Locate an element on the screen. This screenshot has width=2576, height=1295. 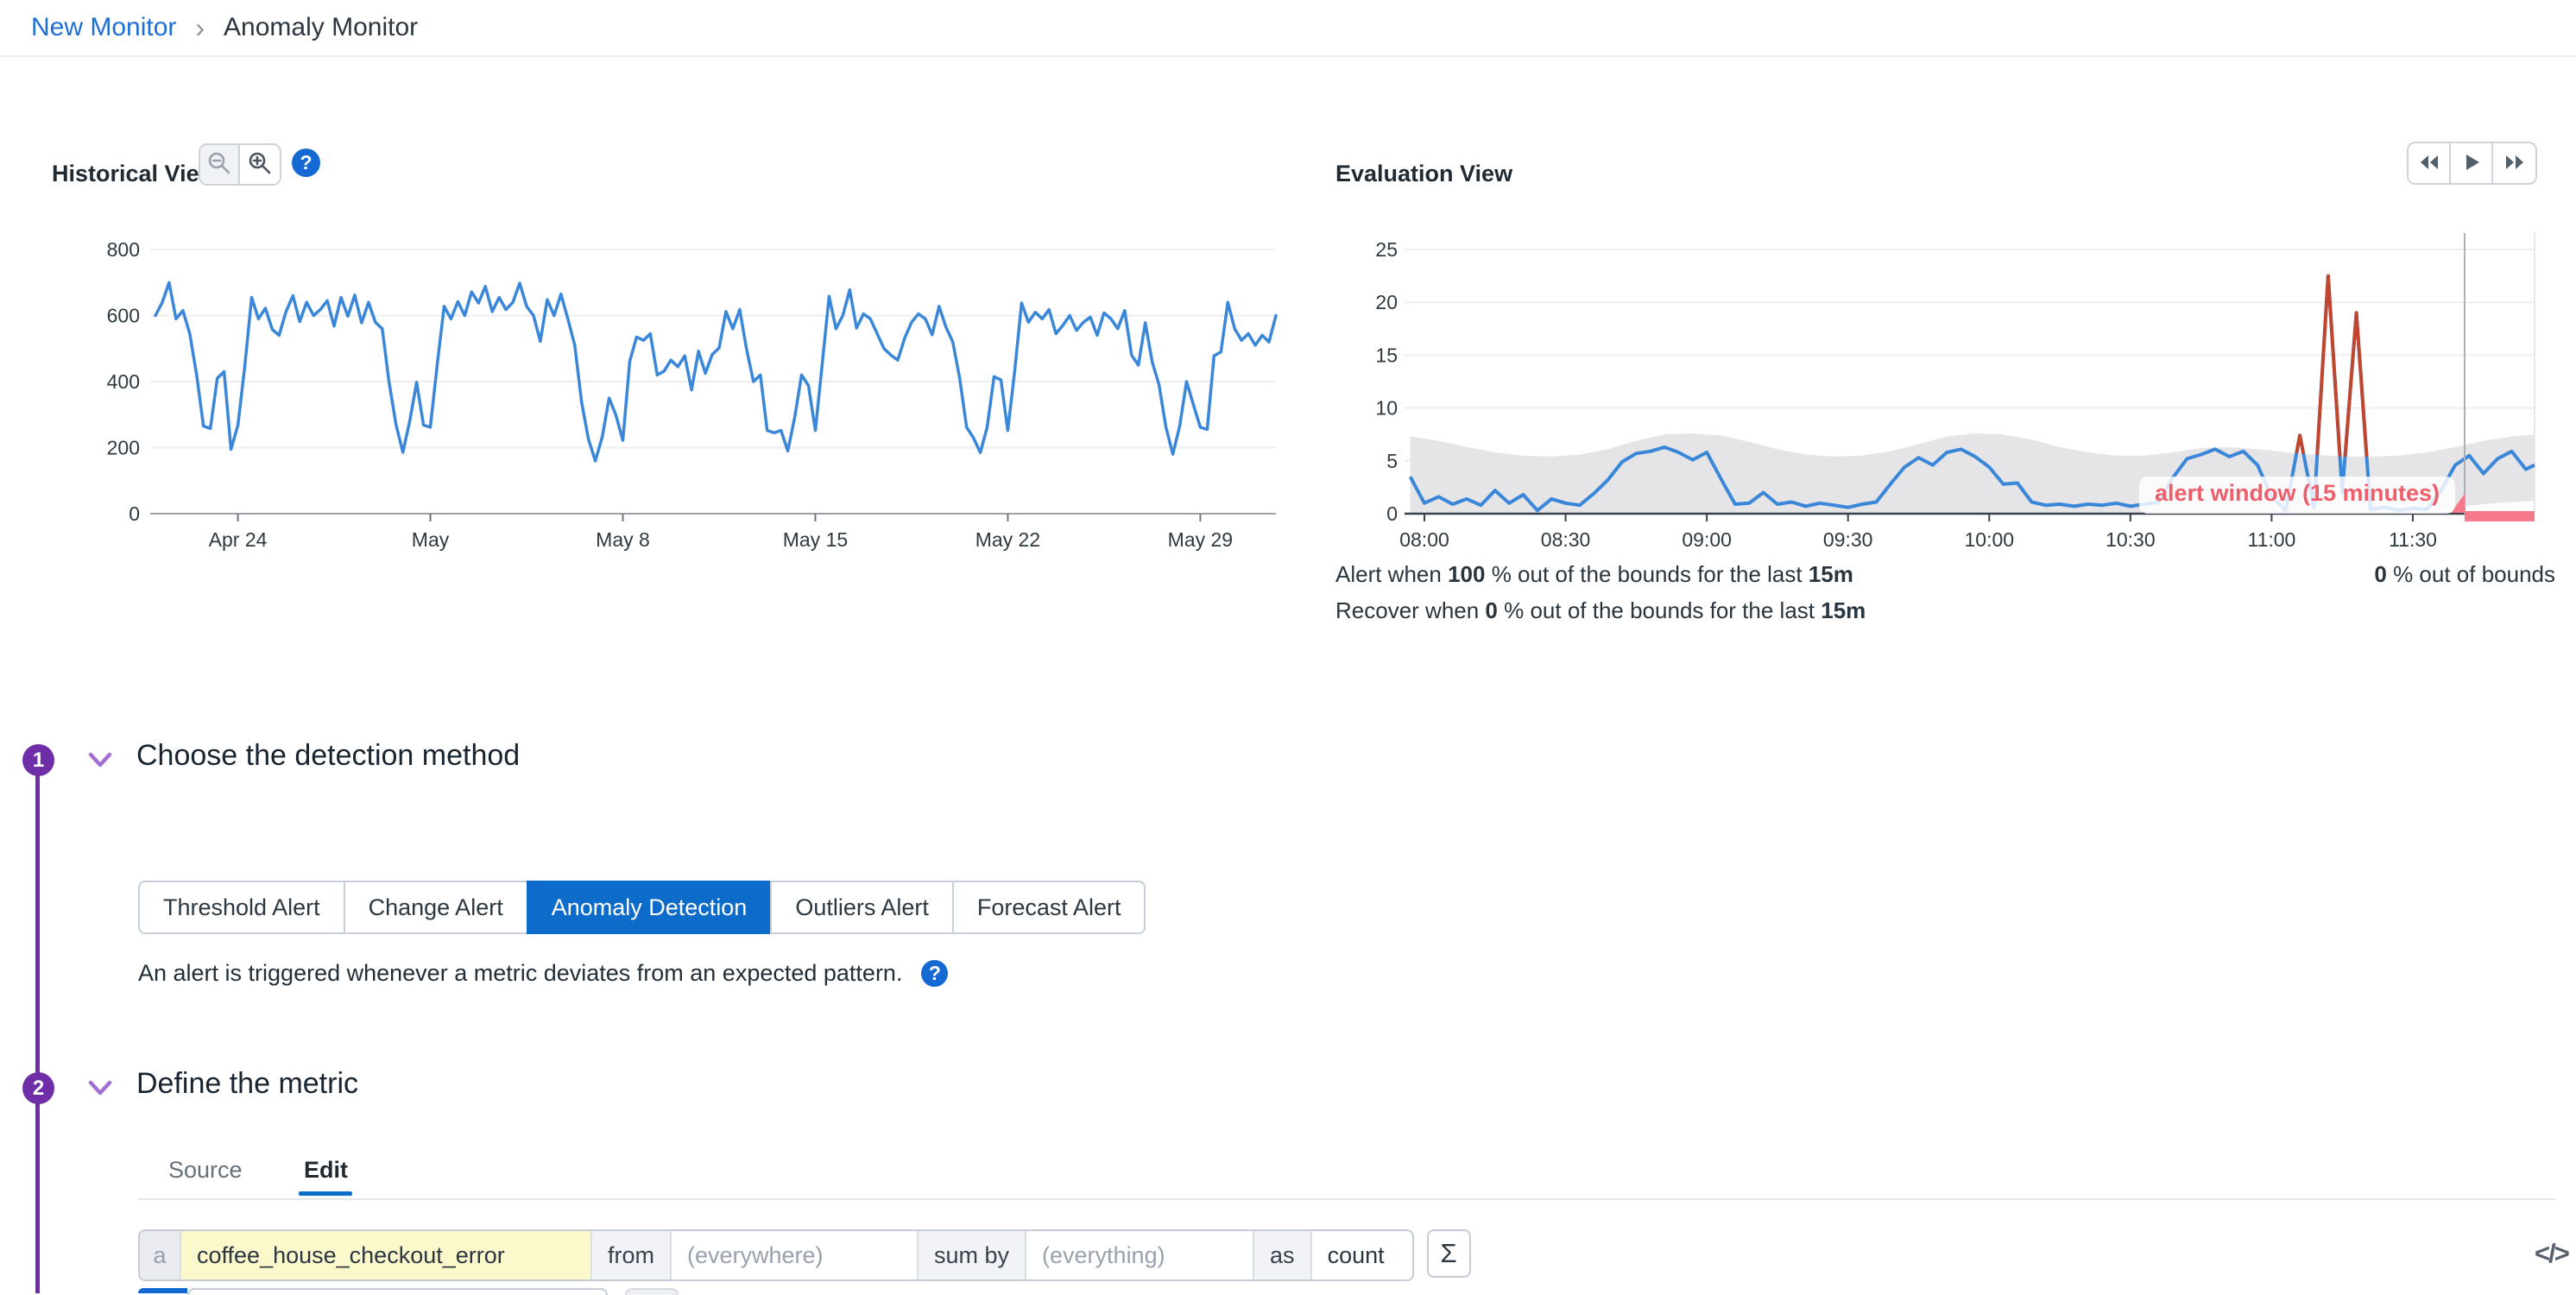
out-of-bounds-value: 0 % out of bounds is located at coordinates (2464, 574).